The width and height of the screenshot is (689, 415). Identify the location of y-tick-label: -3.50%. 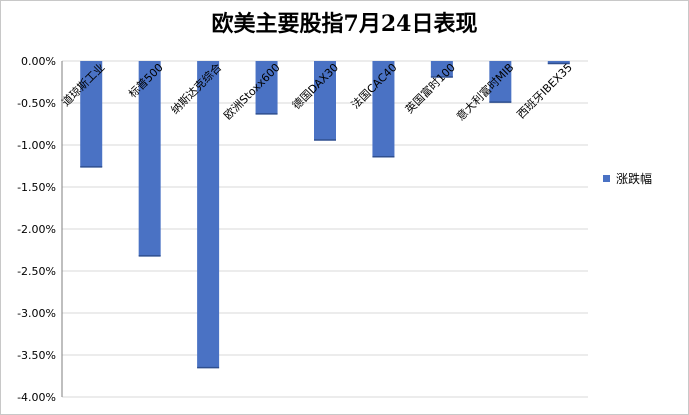
(36, 355).